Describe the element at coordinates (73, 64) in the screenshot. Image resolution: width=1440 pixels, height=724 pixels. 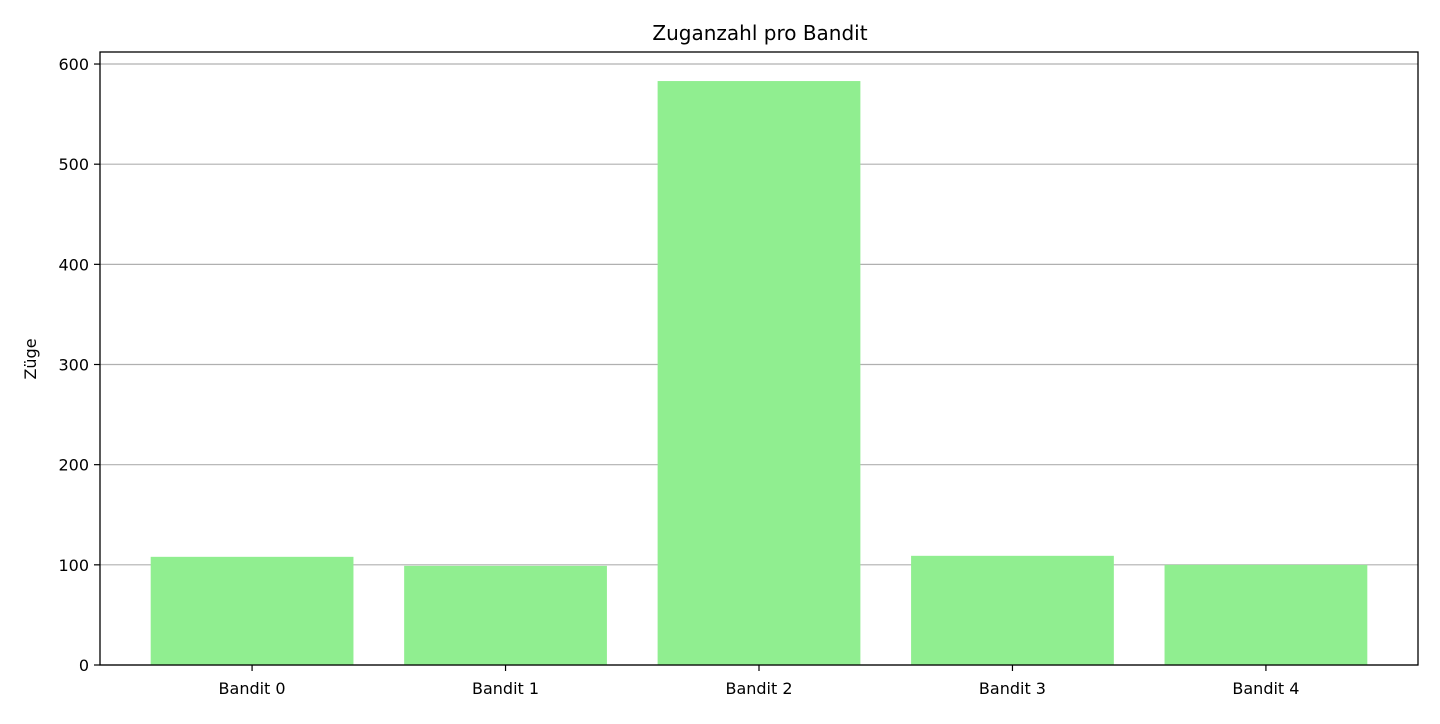
I see `y-tick-label: 600` at that location.